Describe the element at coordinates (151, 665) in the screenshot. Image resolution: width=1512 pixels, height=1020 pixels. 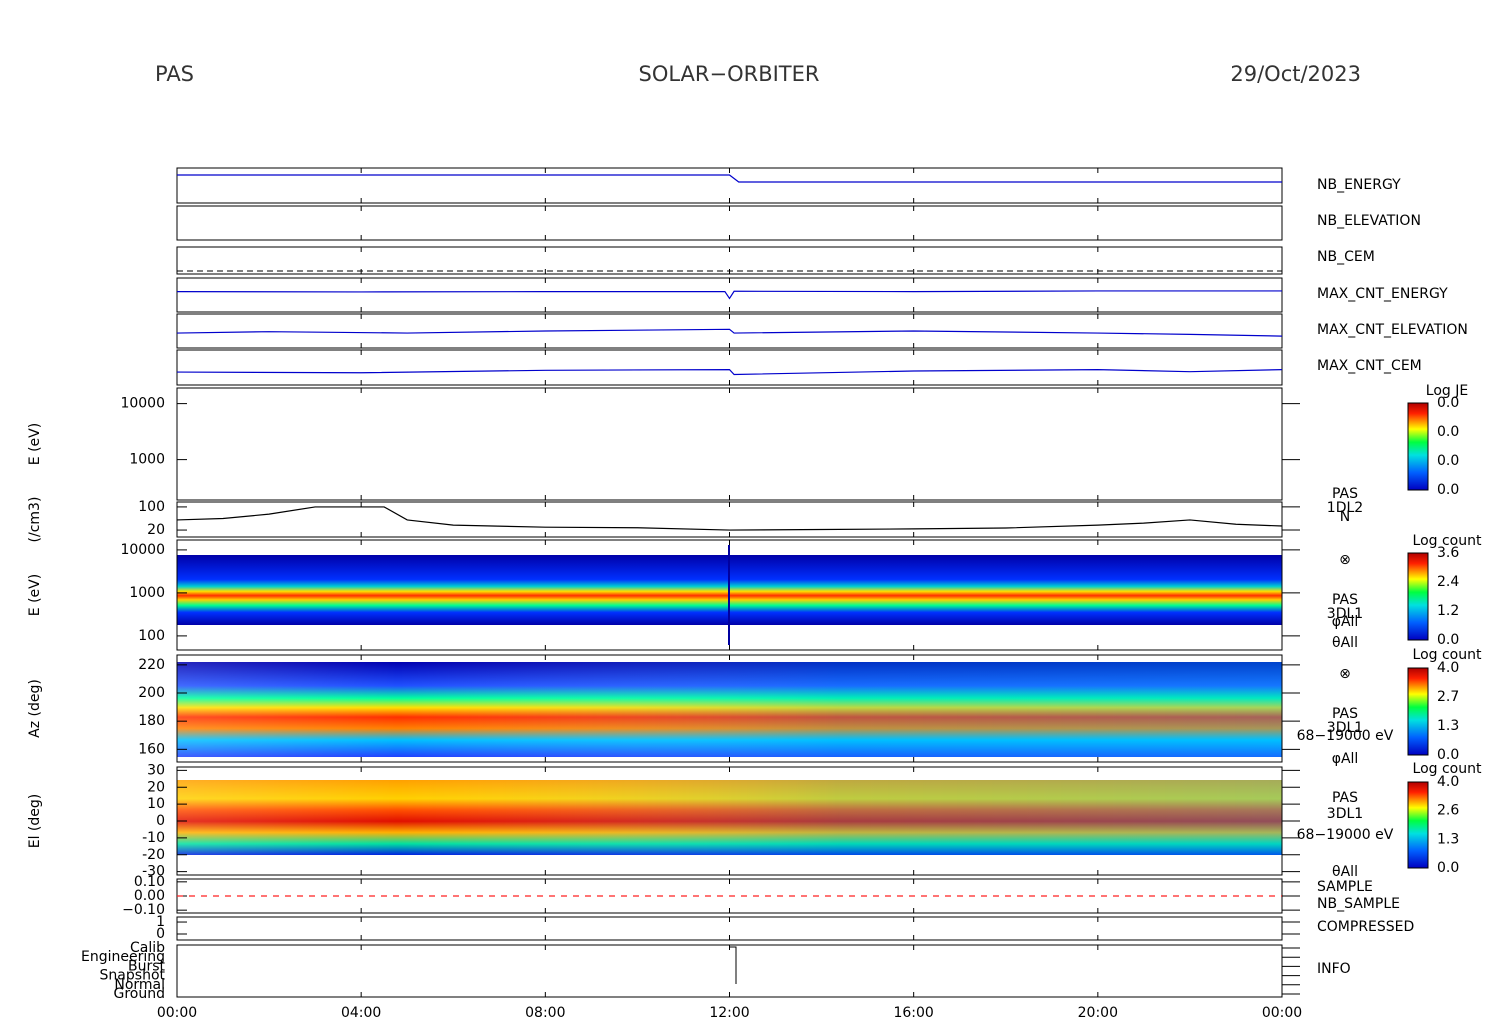
I see `y-tick-label: 220` at that location.